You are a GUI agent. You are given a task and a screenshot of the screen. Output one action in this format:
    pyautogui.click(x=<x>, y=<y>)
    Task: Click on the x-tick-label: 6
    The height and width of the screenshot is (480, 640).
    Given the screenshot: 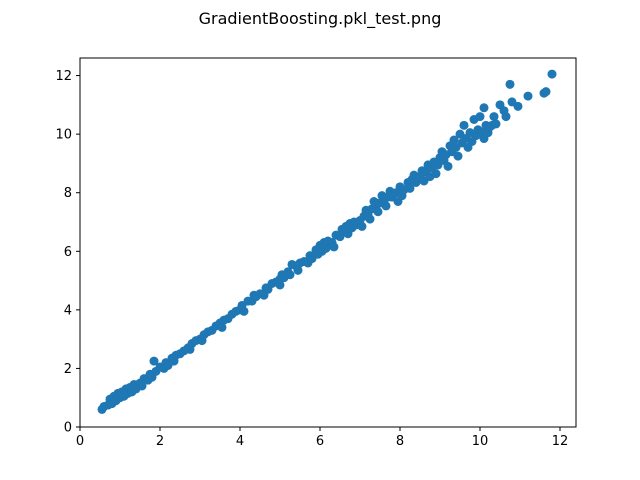 What is the action you would take?
    pyautogui.click(x=320, y=441)
    